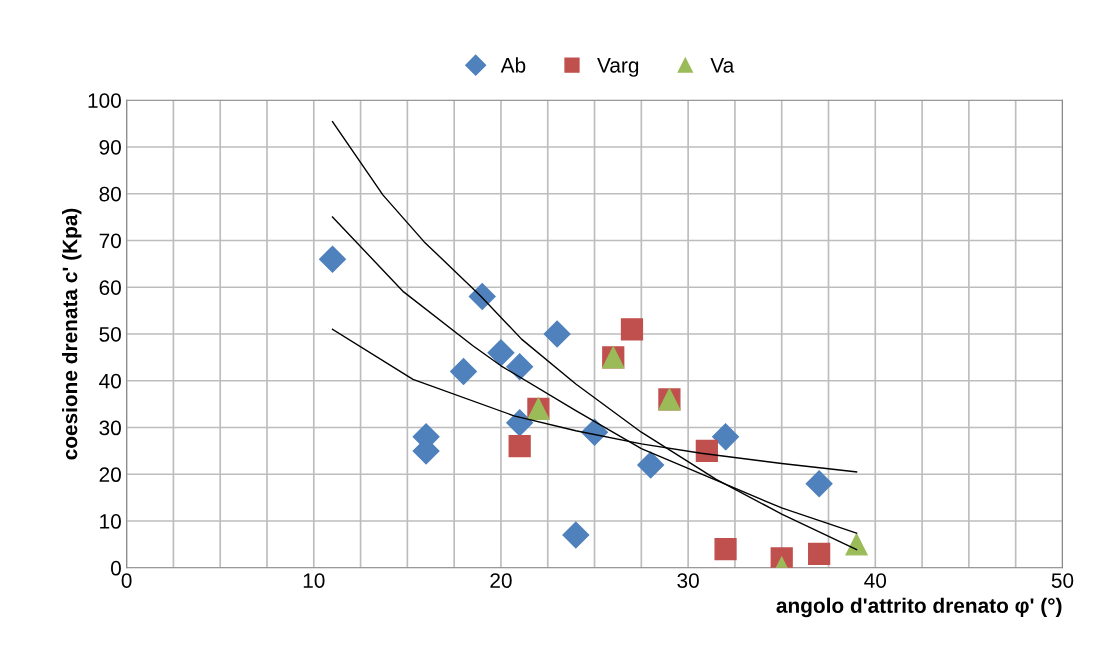  Describe the element at coordinates (314, 580) in the screenshot. I see `x-tick-label: 10` at that location.